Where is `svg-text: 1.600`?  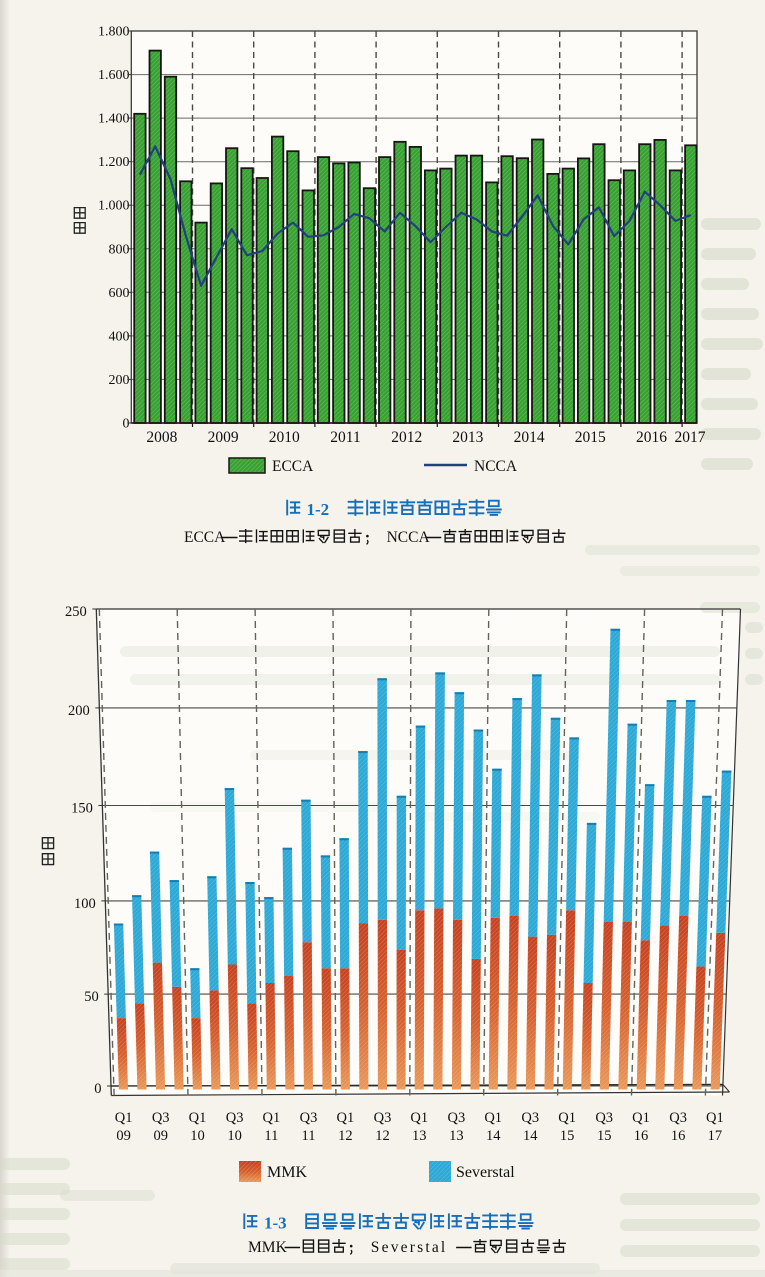
svg-text: 1.600 is located at coordinates (114, 75).